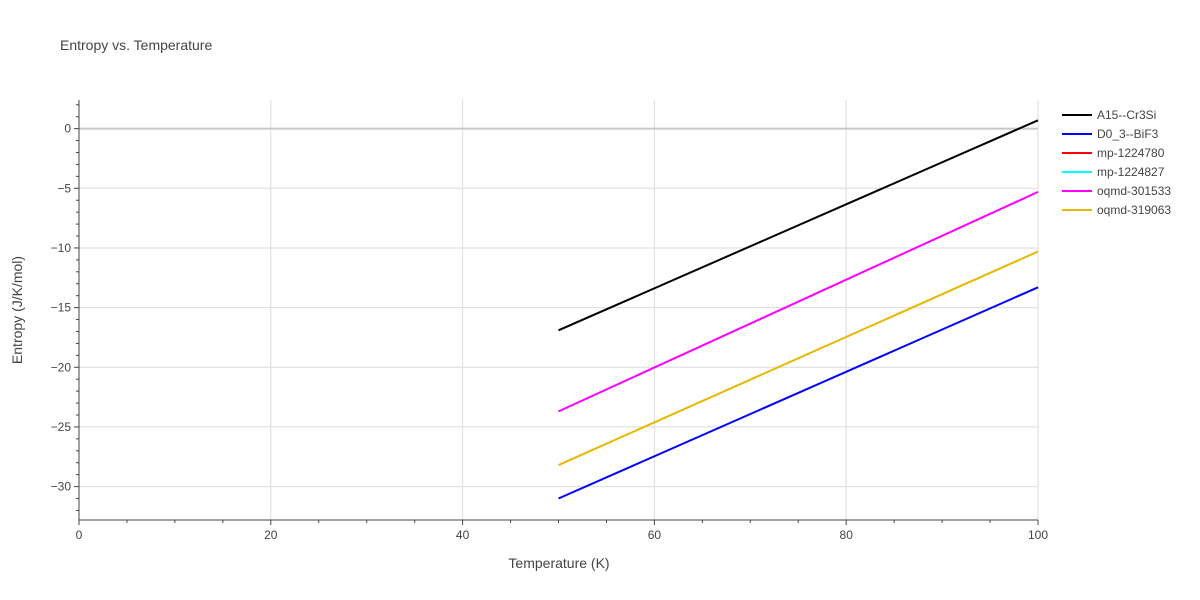  I want to click on legend-label: oqmd-319063, so click(1134, 210).